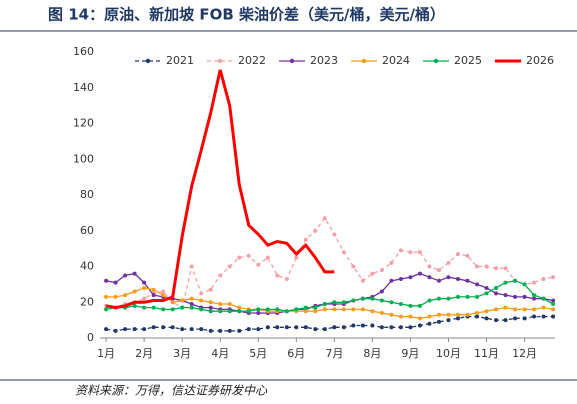 The width and height of the screenshot is (577, 404). I want to click on legend-label: 2025, so click(468, 60).